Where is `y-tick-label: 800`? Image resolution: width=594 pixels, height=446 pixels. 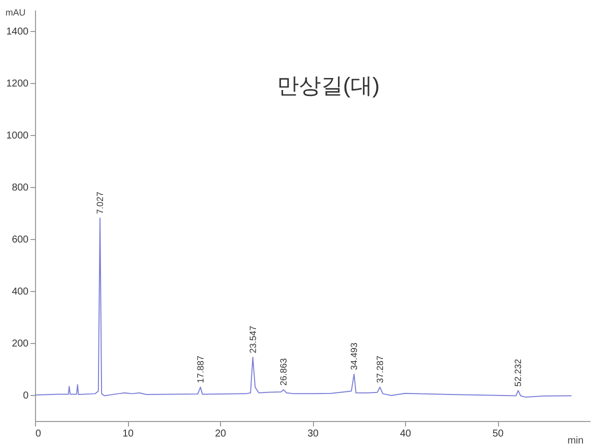
y-tick-label: 800 is located at coordinates (20, 188).